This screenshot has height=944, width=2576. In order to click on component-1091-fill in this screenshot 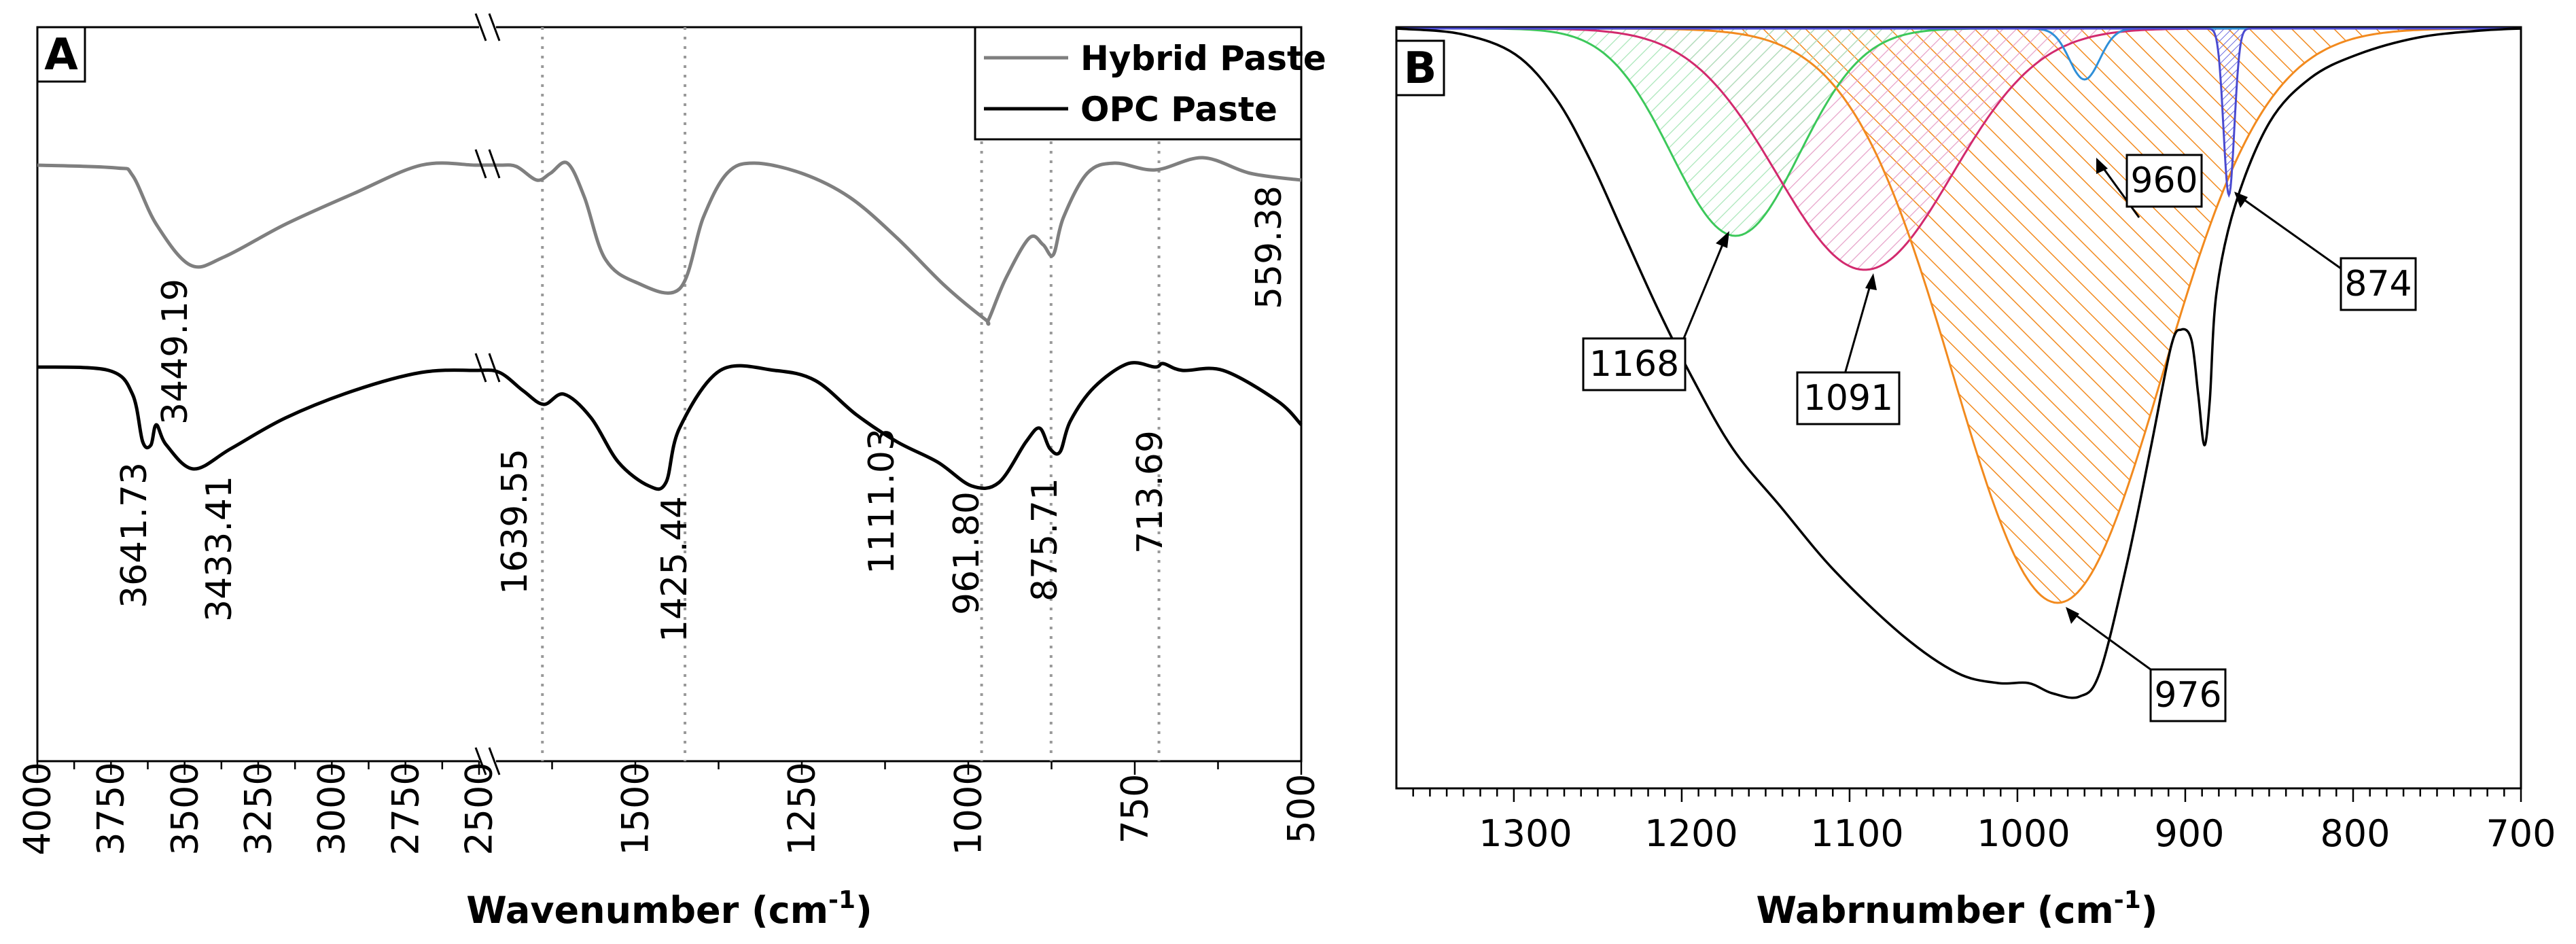, I will do `click(1958, 149)`.